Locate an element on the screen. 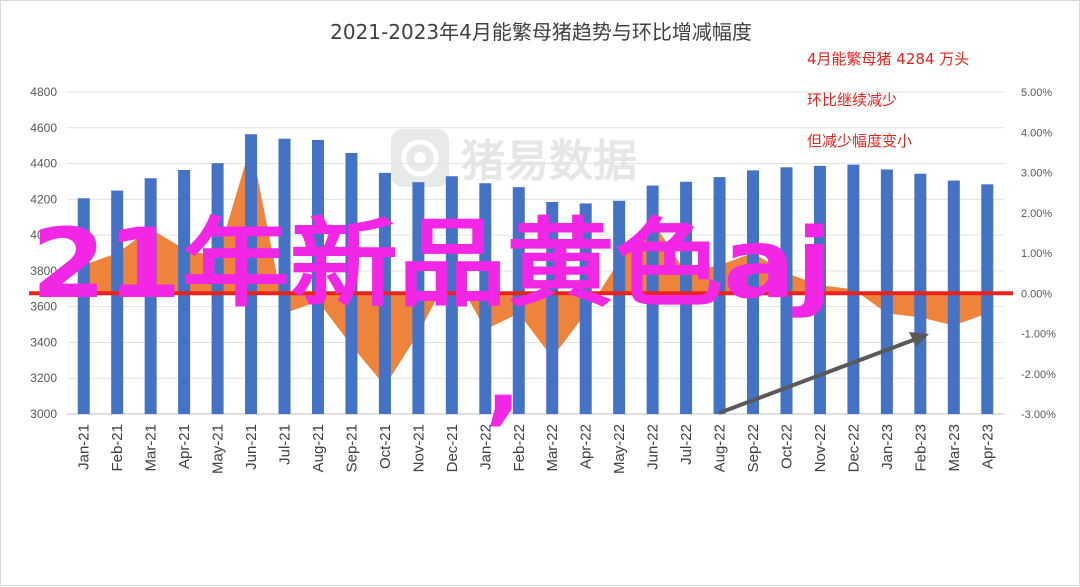 This screenshot has height=587, width=1080. x-tick-label: Aug-21 is located at coordinates (318, 448).